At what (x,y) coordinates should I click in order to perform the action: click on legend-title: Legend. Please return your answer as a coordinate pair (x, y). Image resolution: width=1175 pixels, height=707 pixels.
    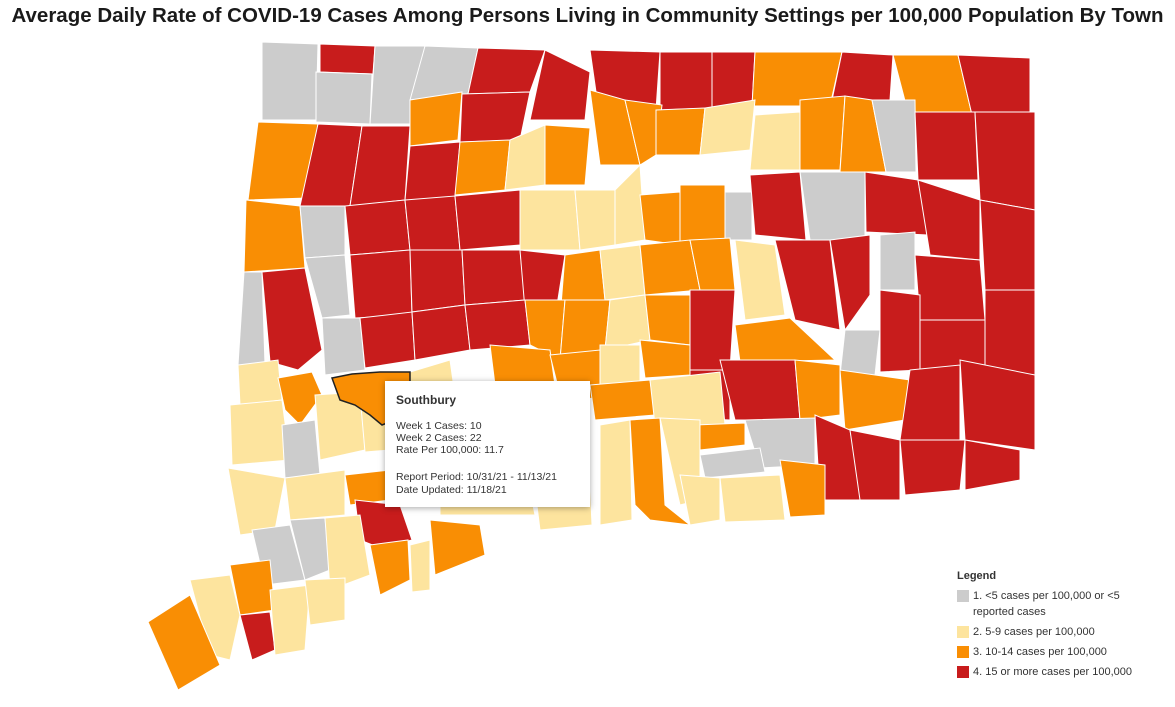
    Looking at the image, I should click on (977, 576).